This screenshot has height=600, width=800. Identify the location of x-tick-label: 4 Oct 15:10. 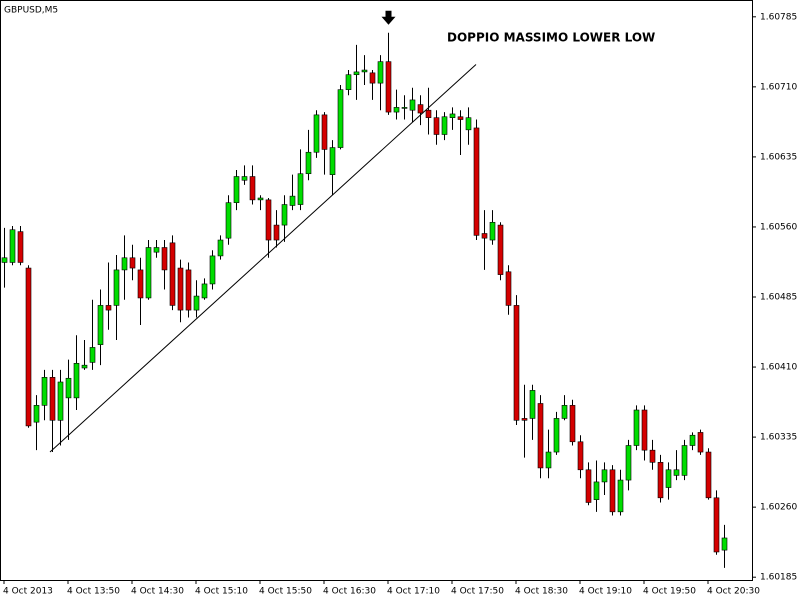
(221, 592).